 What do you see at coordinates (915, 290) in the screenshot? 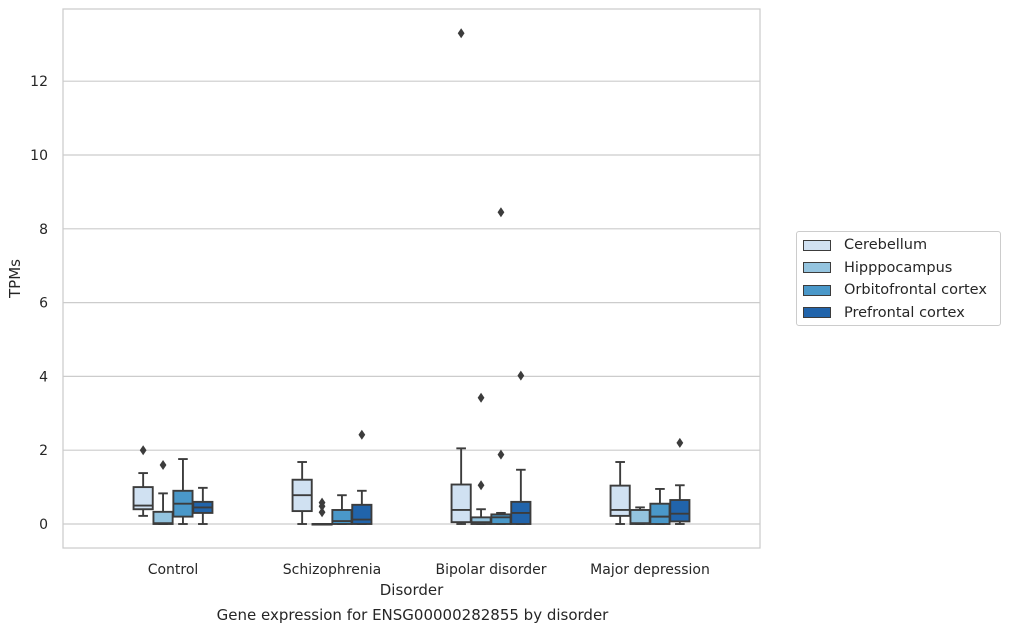
I see `legend-label: Orbitofrontal cortex` at bounding box center [915, 290].